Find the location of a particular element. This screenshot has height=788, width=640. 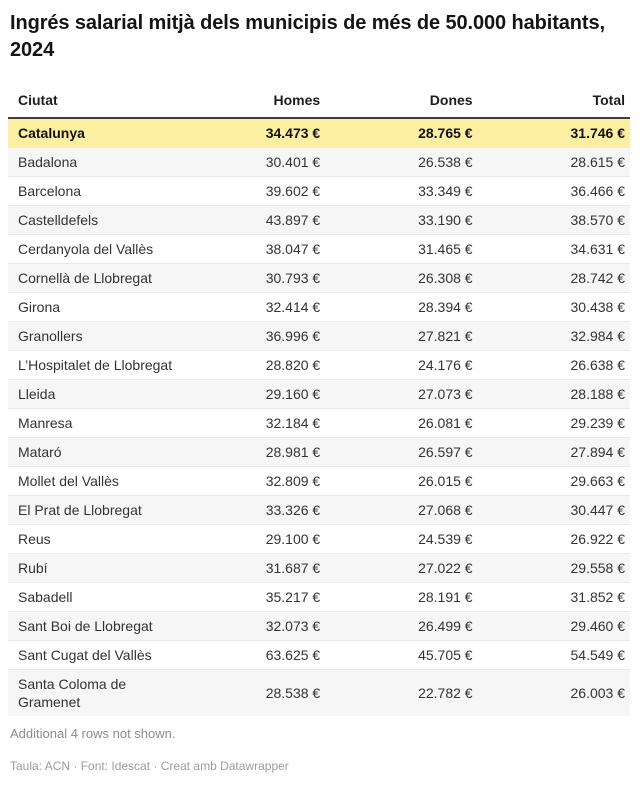

rows-not-shown-note: Additional 4 rows not shown. is located at coordinates (93, 733).